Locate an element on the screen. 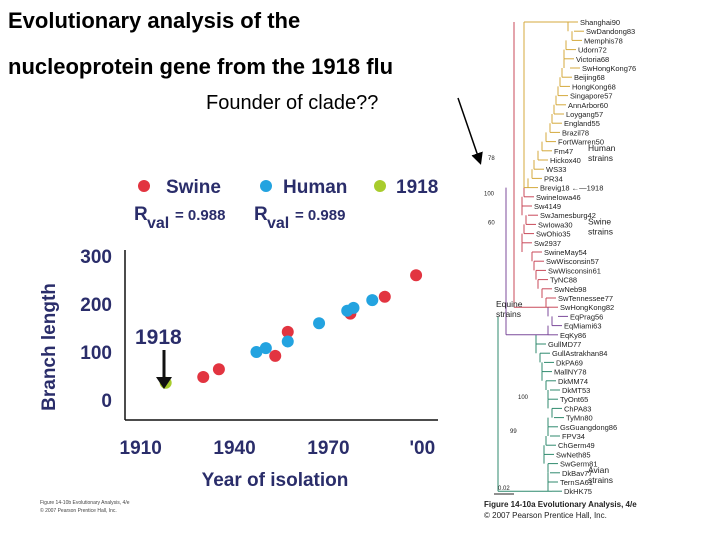 The width and height of the screenshot is (720, 540). tree-taxon-label: ChPA83 is located at coordinates (577, 408).